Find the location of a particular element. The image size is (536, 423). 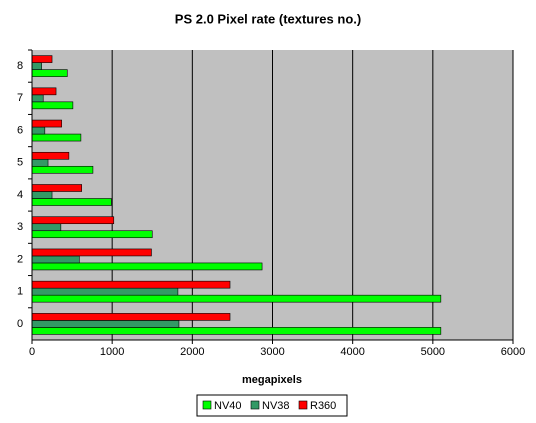

x-tick-label: 6000 is located at coordinates (513, 352).